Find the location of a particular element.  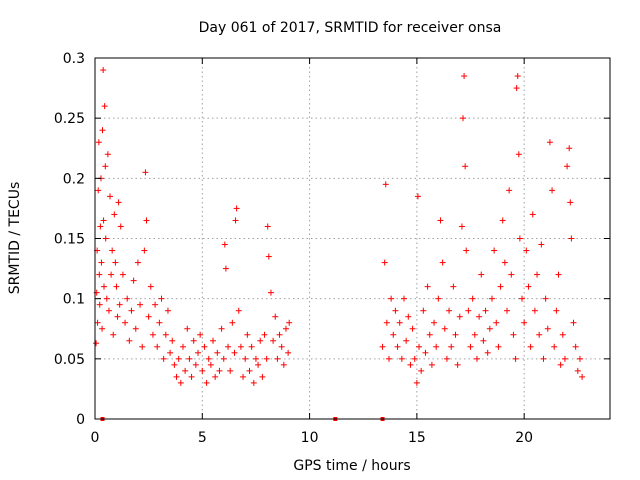

y-tick-label: 0.2 is located at coordinates (74, 179).